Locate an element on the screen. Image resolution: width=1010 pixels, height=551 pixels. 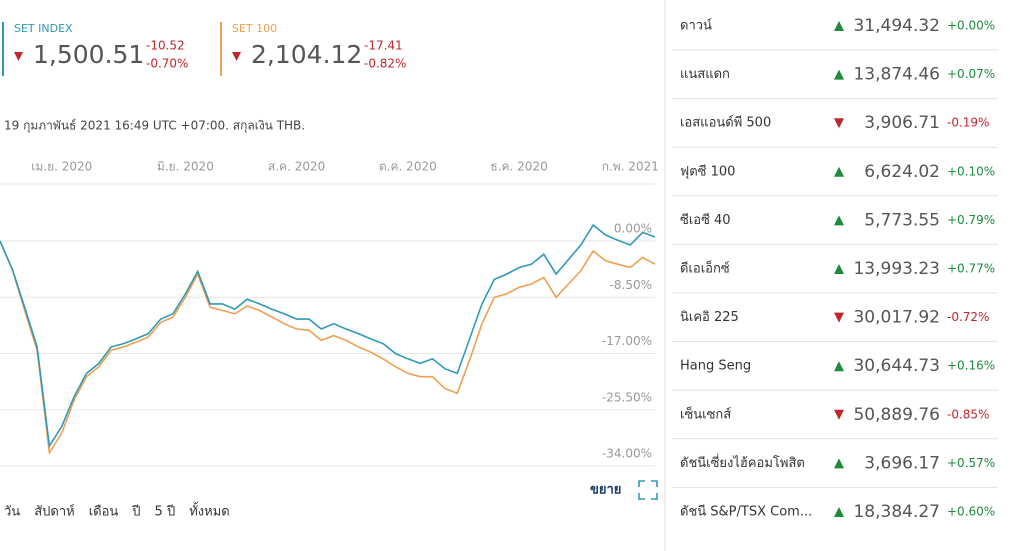
quote-change-pct: -0.82% is located at coordinates (385, 64).